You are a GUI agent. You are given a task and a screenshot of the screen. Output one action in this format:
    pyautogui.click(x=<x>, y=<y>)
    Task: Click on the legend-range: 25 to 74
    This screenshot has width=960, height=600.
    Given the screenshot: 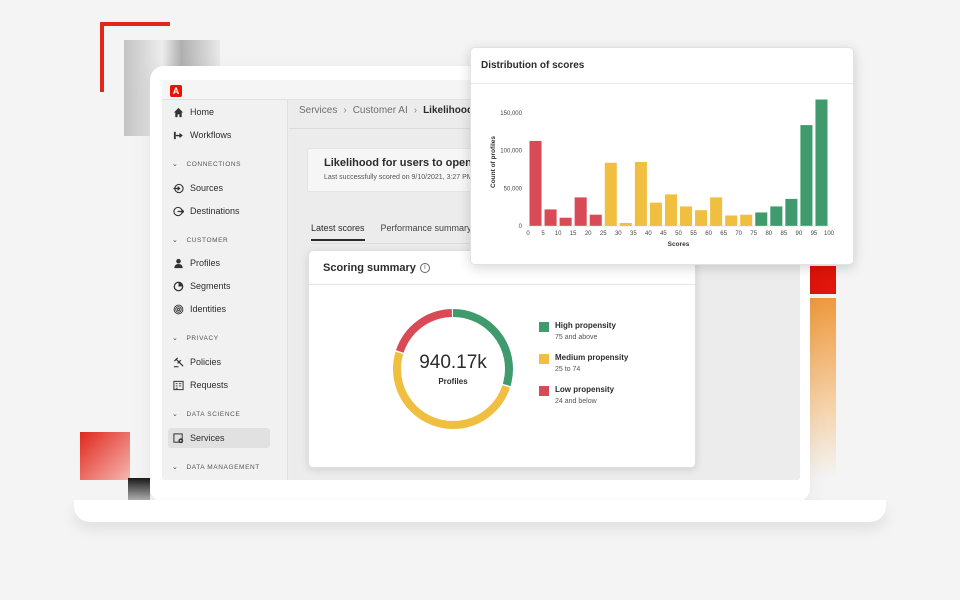 What is the action you would take?
    pyautogui.click(x=568, y=369)
    